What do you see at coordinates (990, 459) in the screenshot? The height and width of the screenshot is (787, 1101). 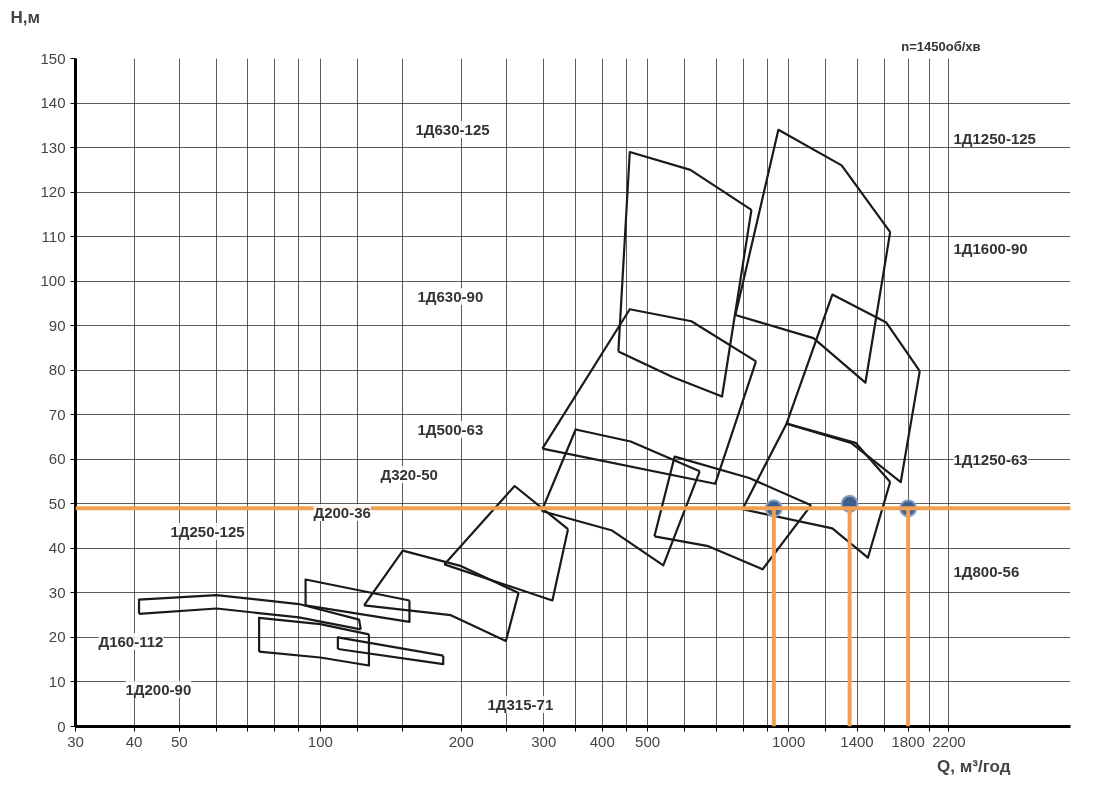 I see `annotation: 1Д1250-63` at bounding box center [990, 459].